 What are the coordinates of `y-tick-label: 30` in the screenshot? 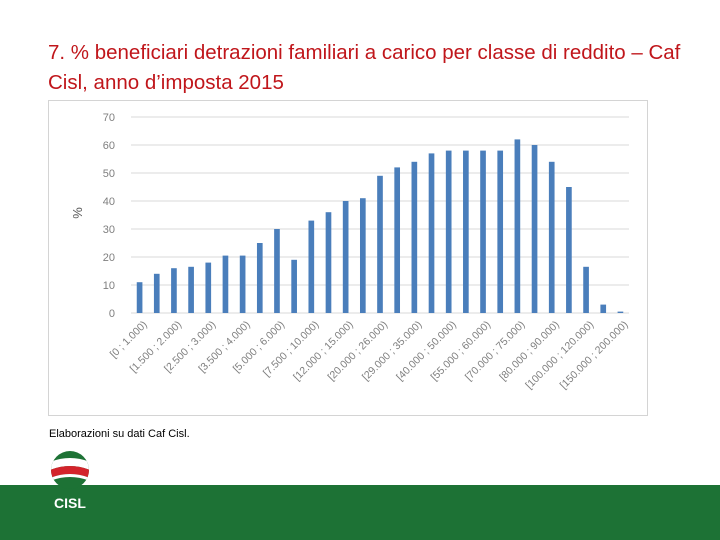 It's located at (109, 230).